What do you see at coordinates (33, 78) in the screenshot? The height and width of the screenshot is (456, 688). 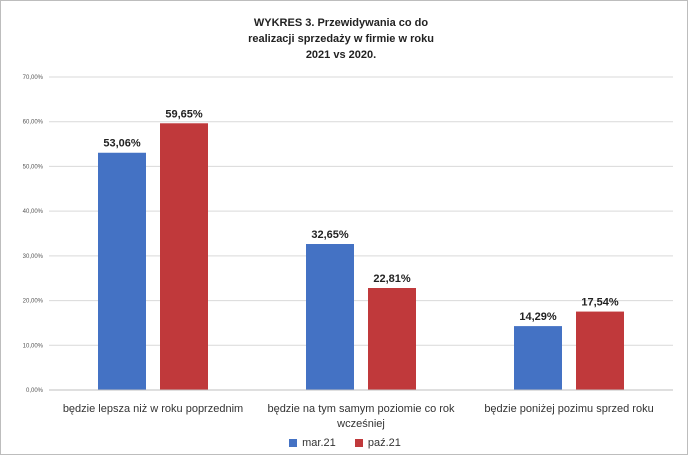 I see `y-tick-label: 70,00%` at bounding box center [33, 78].